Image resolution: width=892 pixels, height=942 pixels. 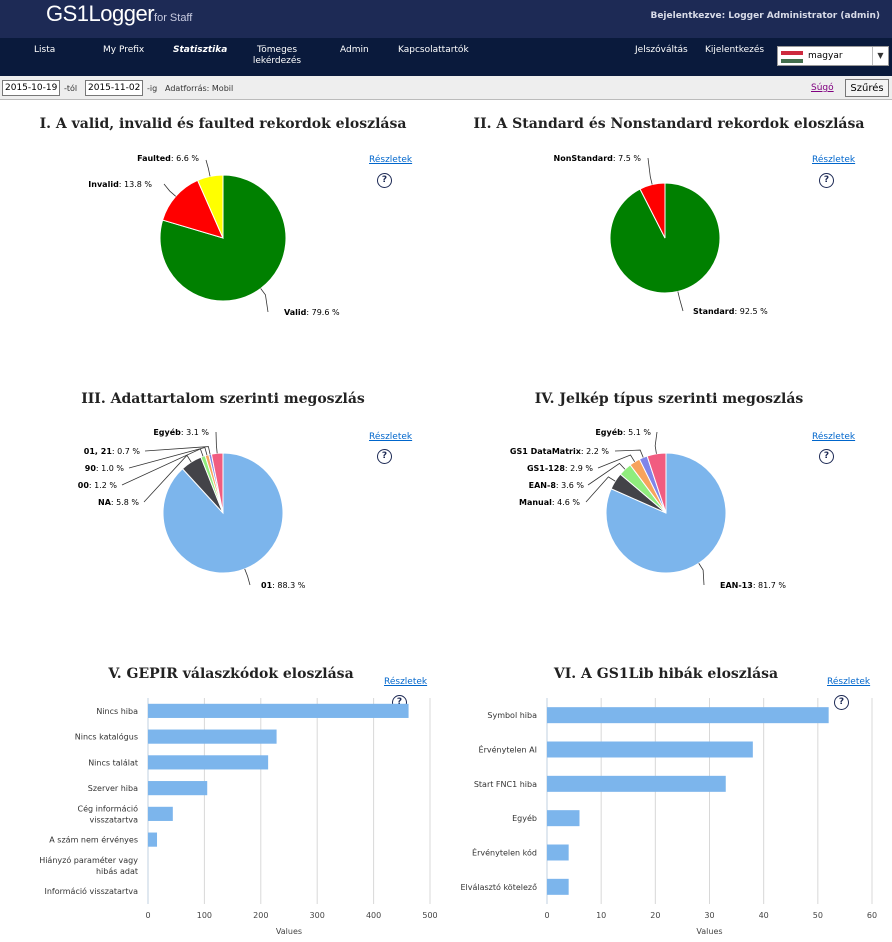 I want to click on logout-link: Kijelentkezés, so click(x=735, y=50).